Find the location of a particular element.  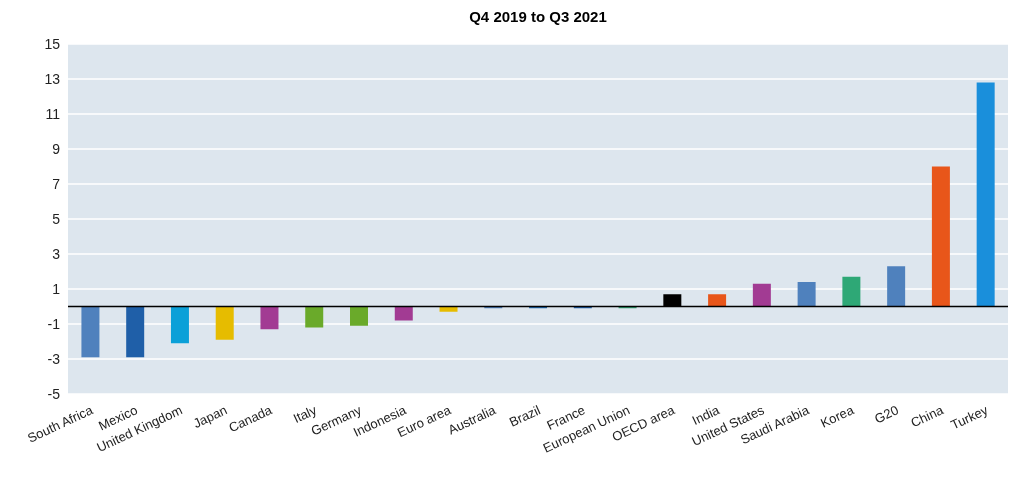

y-tick-label: -5 is located at coordinates (54, 393).